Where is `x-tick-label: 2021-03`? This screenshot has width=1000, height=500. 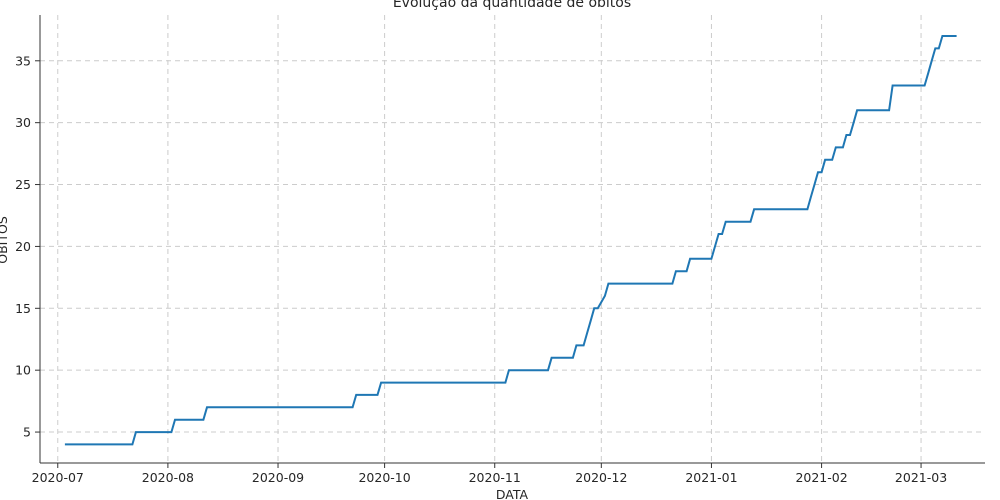 x-tick-label: 2021-03 is located at coordinates (921, 477).